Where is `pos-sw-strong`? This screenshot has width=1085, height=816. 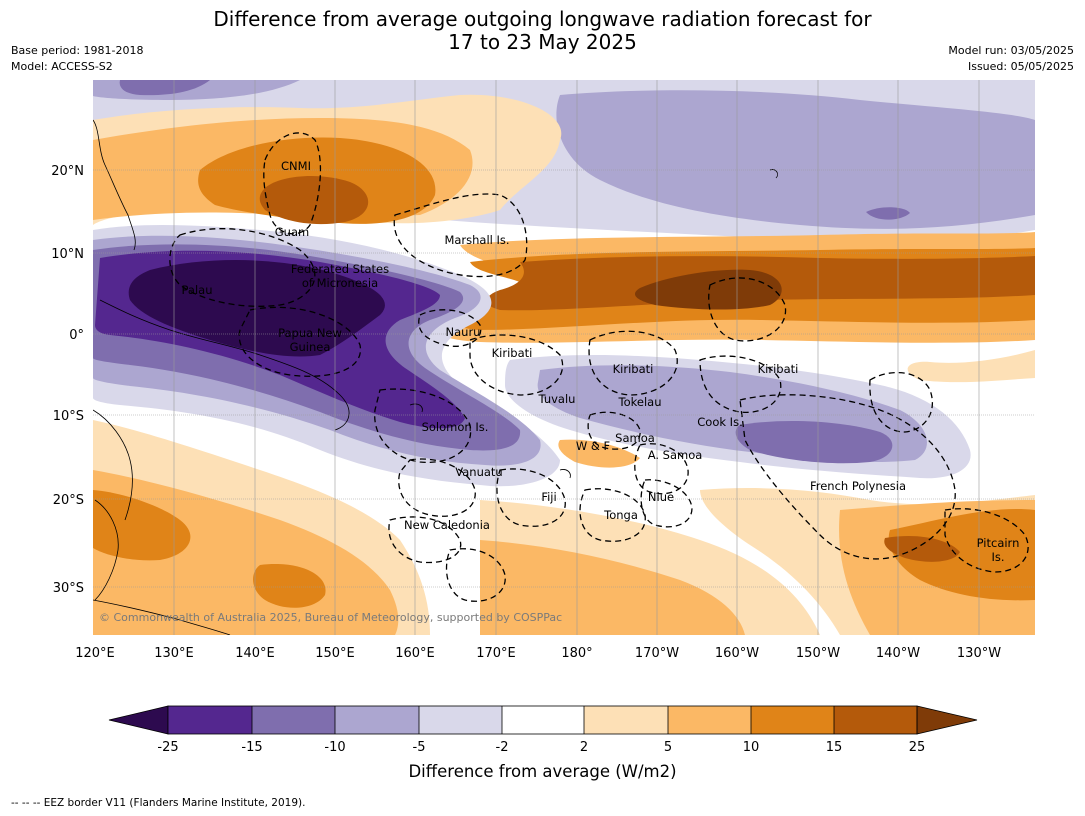
pos-sw-strong is located at coordinates (142, 525).